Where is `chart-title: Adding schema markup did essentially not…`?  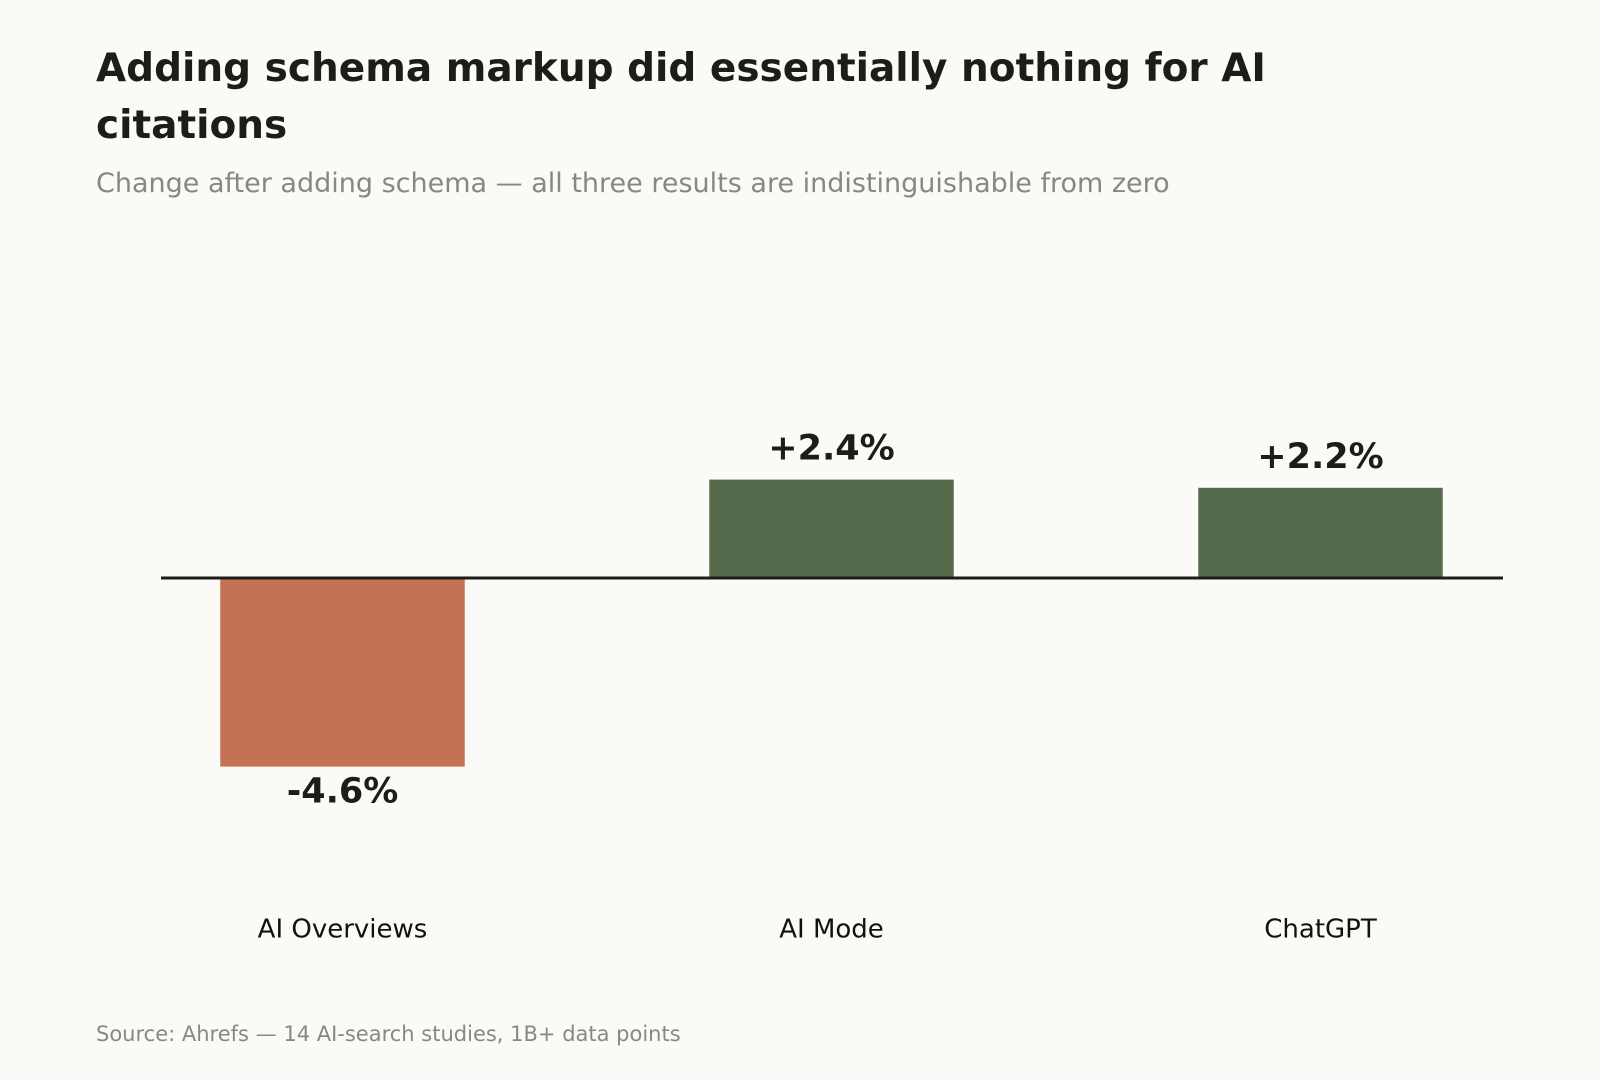 chart-title: Adding schema markup did essentially not… is located at coordinates (681, 97).